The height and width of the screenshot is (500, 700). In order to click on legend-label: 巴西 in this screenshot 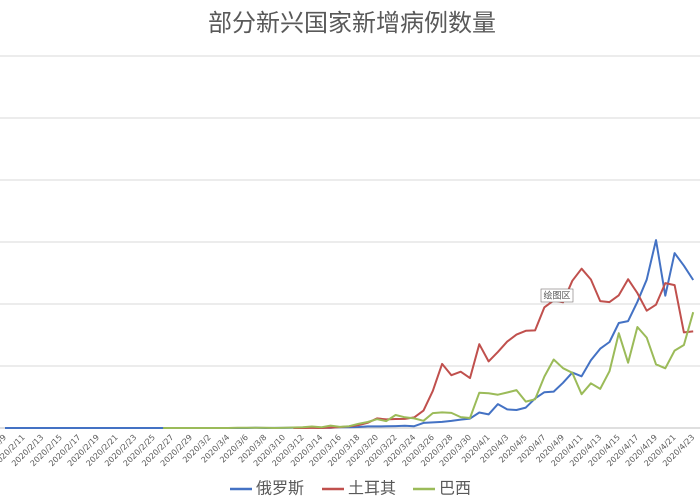, I will do `click(455, 488)`.